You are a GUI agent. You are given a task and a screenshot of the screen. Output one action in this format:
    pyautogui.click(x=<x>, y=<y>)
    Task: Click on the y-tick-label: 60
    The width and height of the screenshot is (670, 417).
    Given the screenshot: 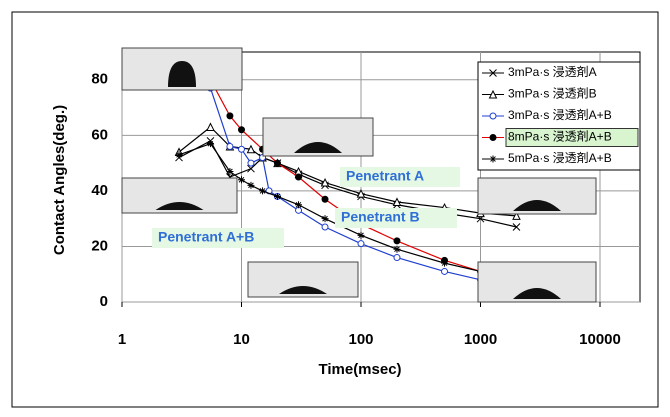 What is the action you would take?
    pyautogui.click(x=99, y=134)
    